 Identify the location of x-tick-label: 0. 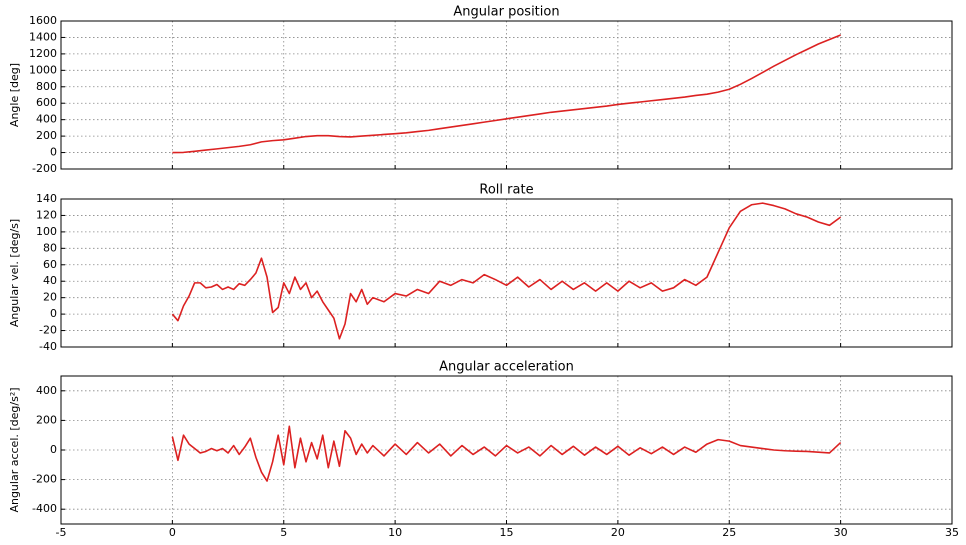
(172, 532).